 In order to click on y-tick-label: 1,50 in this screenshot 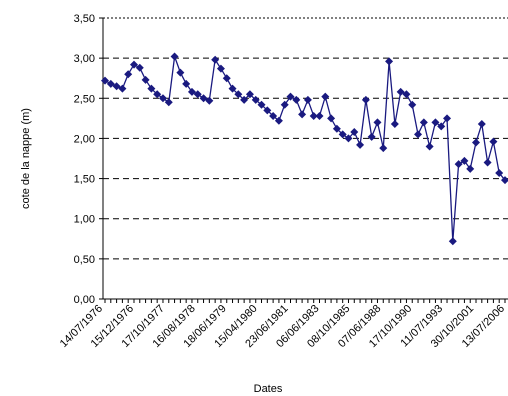, I will do `click(84, 180)`.